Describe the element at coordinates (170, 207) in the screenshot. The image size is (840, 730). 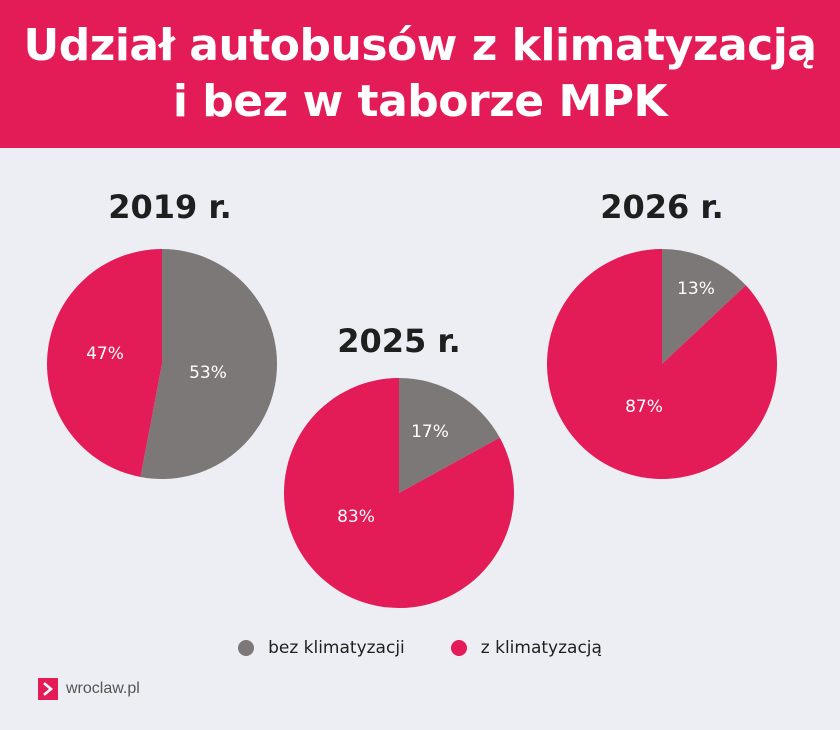
I see `pie-title: 2019 r.` at that location.